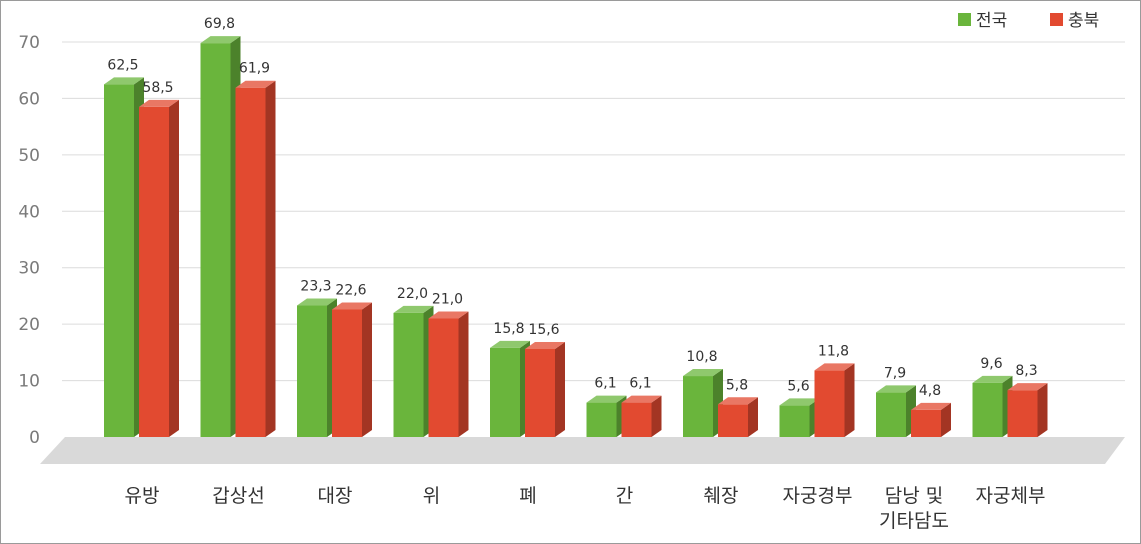  What do you see at coordinates (29, 325) in the screenshot?
I see `y-tick-label: 20` at bounding box center [29, 325].